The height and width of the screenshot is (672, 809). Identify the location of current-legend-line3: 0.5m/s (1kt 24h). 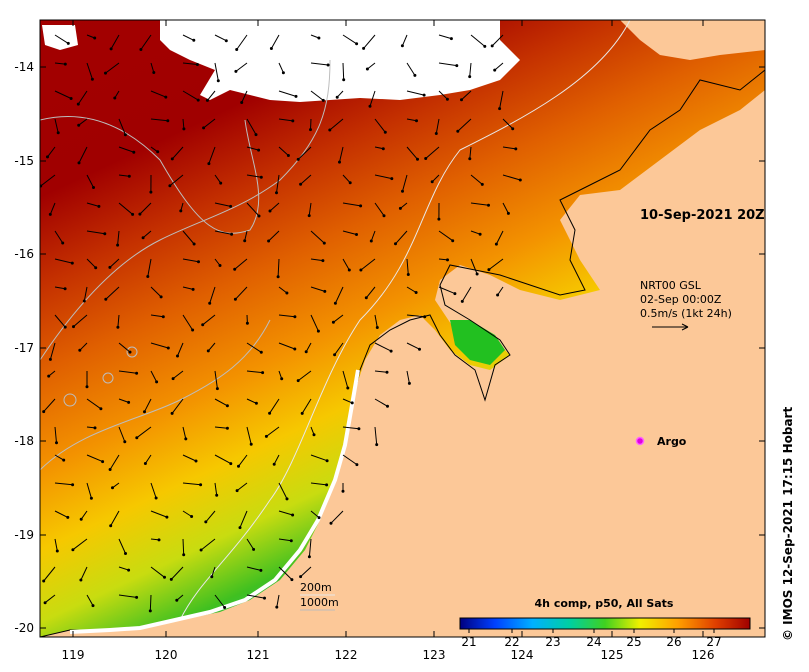
(686, 313).